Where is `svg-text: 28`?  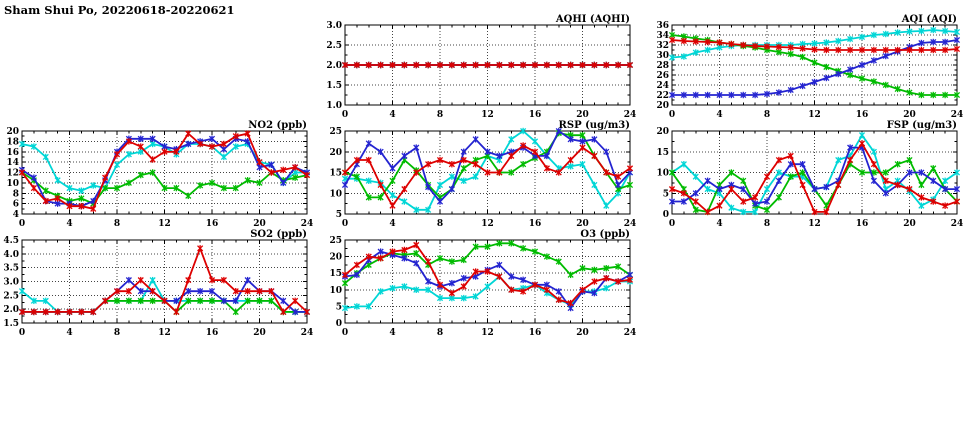
svg-text: 28 is located at coordinates (662, 66).